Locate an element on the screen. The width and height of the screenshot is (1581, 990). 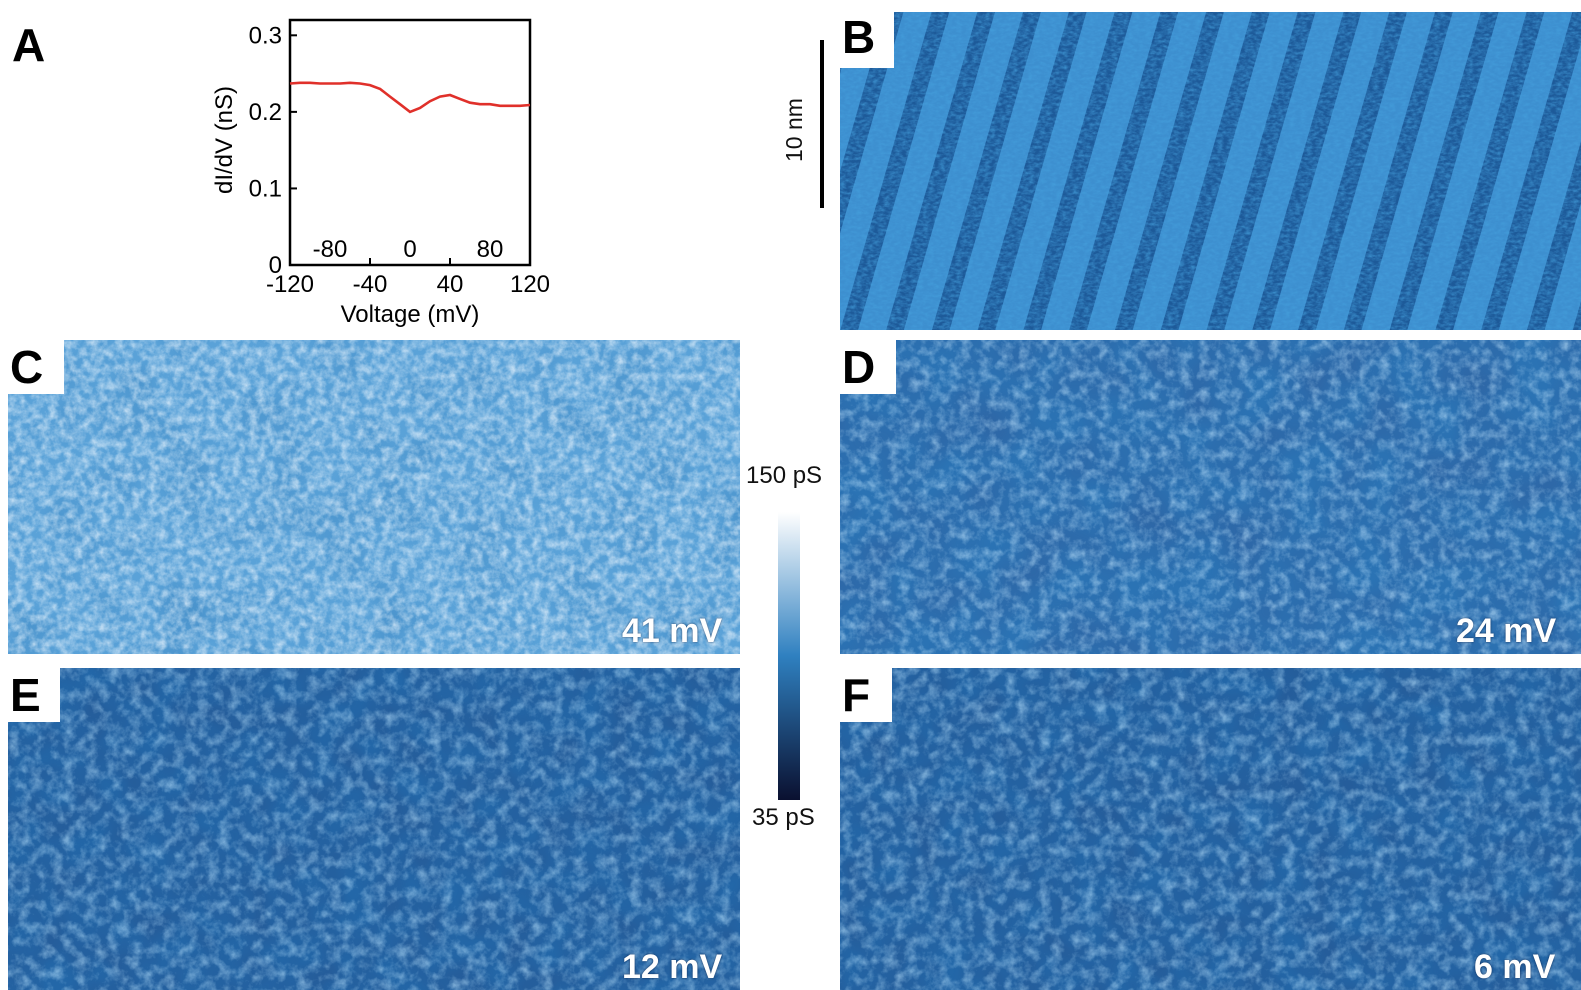
y-tick-label: 0.1 is located at coordinates (265, 188).